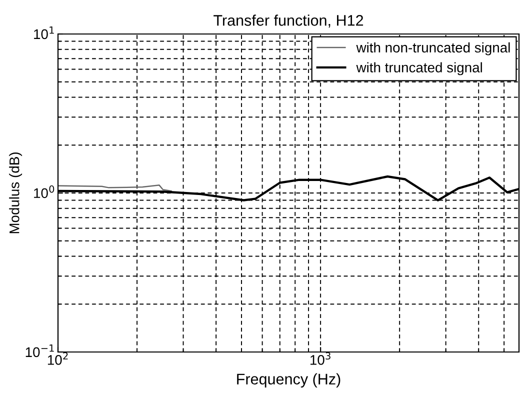 This screenshot has width=522, height=401. I want to click on chart-title: Transfer function, H12, so click(289, 21).